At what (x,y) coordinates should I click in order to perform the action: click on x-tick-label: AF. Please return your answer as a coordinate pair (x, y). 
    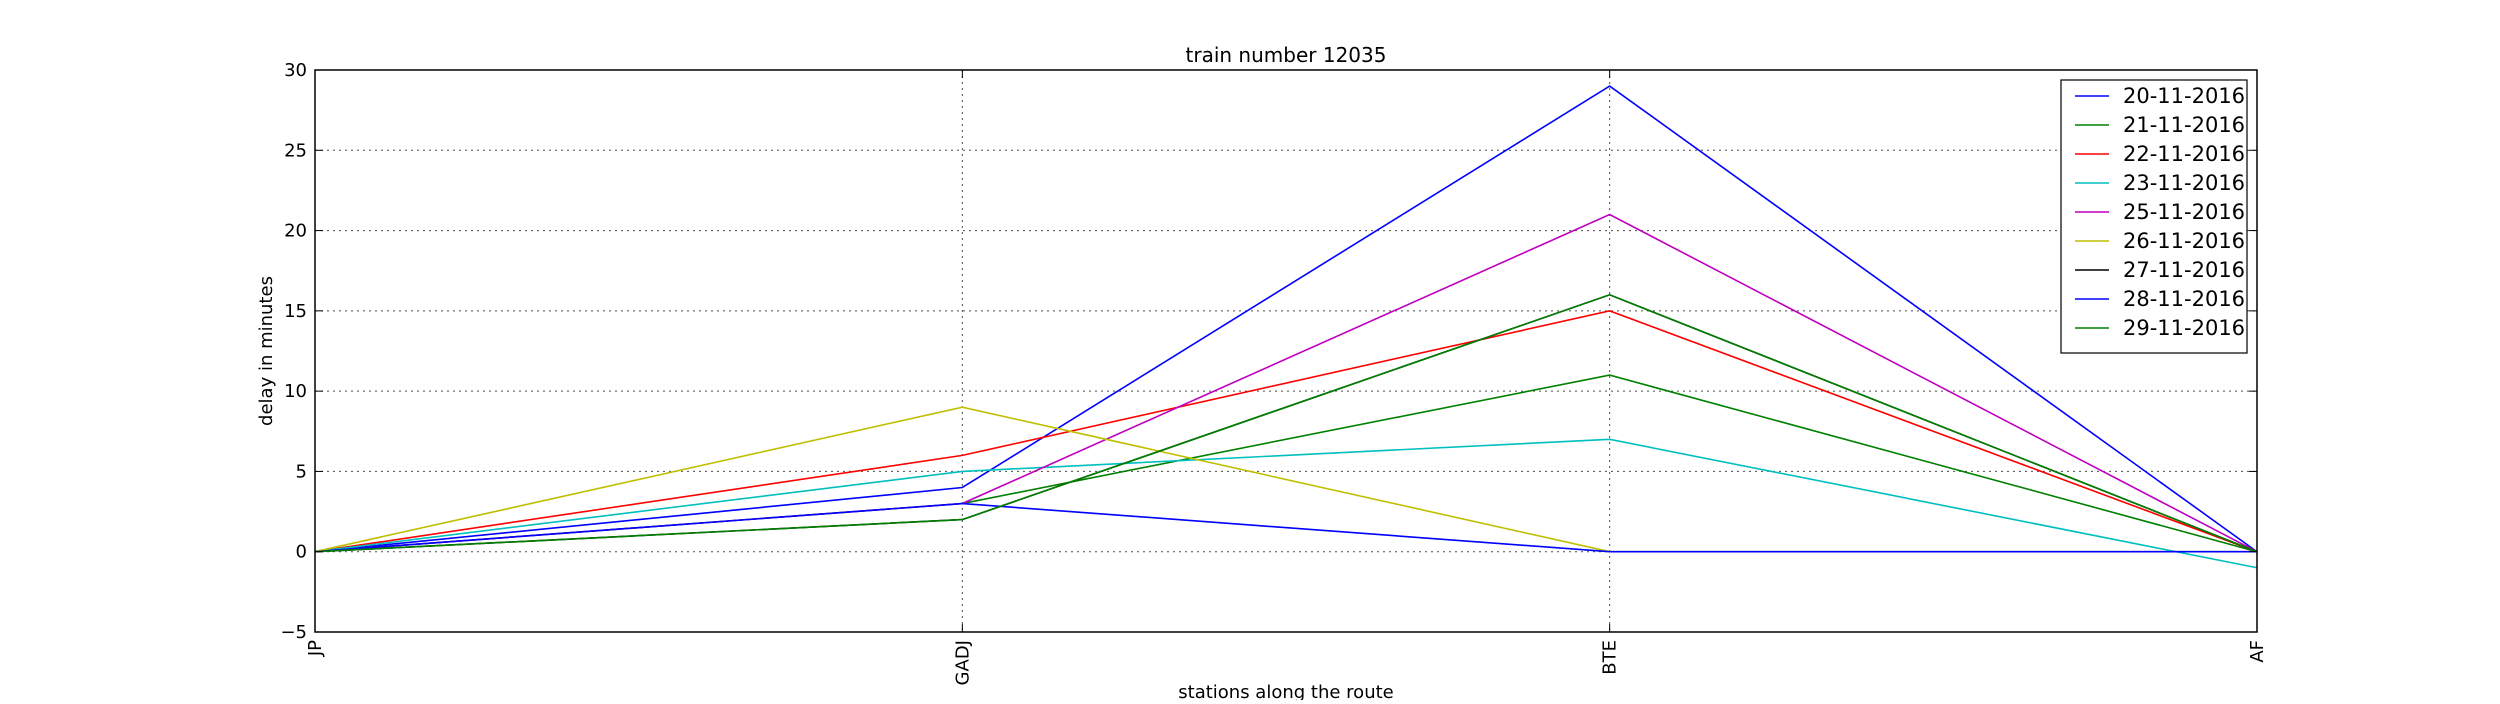
    Looking at the image, I should click on (2257, 651).